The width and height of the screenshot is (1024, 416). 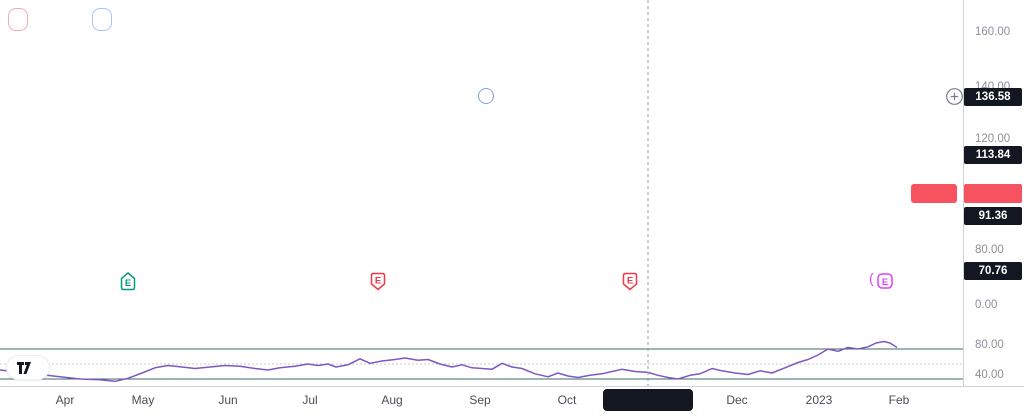 I want to click on price-axis-tick: 40.00, so click(x=989, y=375).